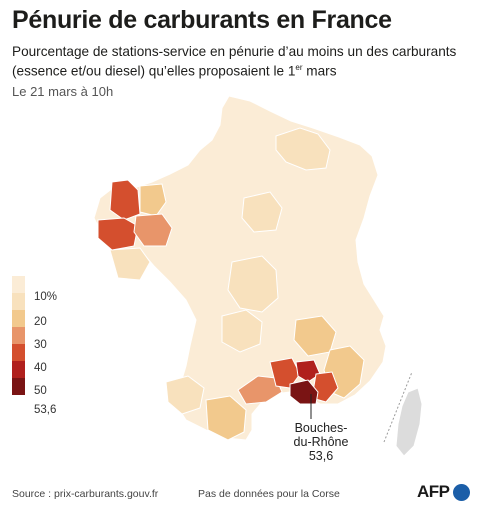  What do you see at coordinates (461, 492) in the screenshot?
I see `afp-logo-dot` at bounding box center [461, 492].